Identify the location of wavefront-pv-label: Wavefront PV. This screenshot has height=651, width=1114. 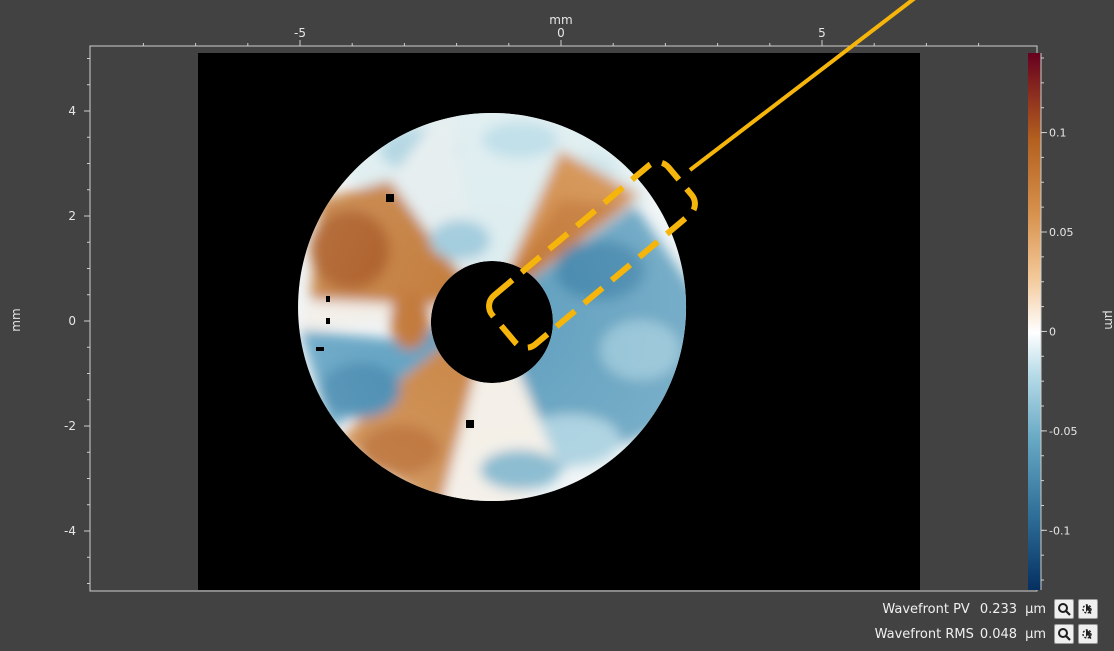
(926, 609).